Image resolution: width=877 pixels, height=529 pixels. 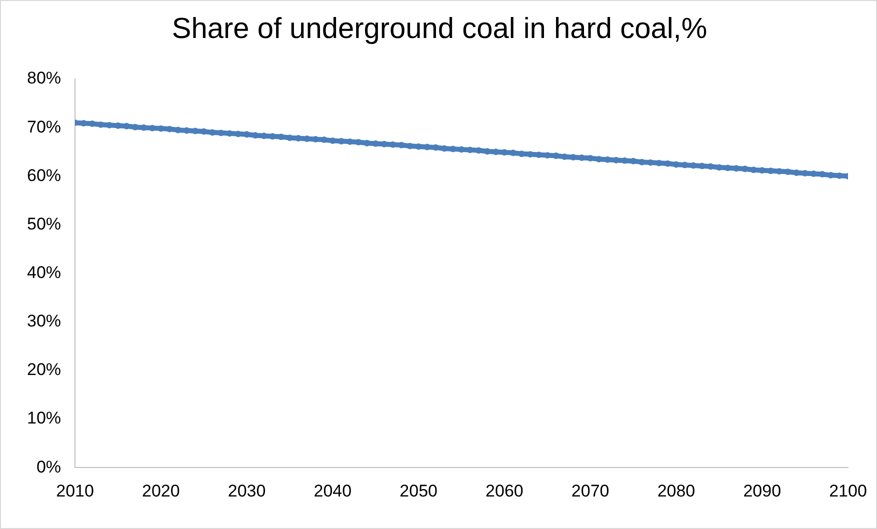 What do you see at coordinates (44, 78) in the screenshot?
I see `y-tick-label: 80%` at bounding box center [44, 78].